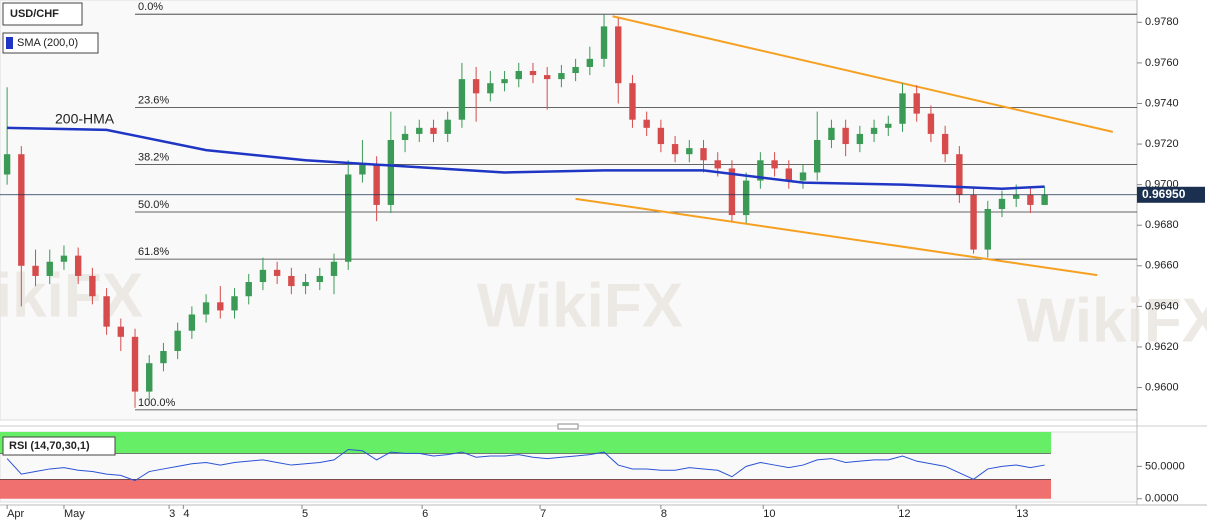 This screenshot has width=1207, height=526. What do you see at coordinates (47, 43) in the screenshot?
I see `indicator-label: SMA (200,0)` at bounding box center [47, 43].